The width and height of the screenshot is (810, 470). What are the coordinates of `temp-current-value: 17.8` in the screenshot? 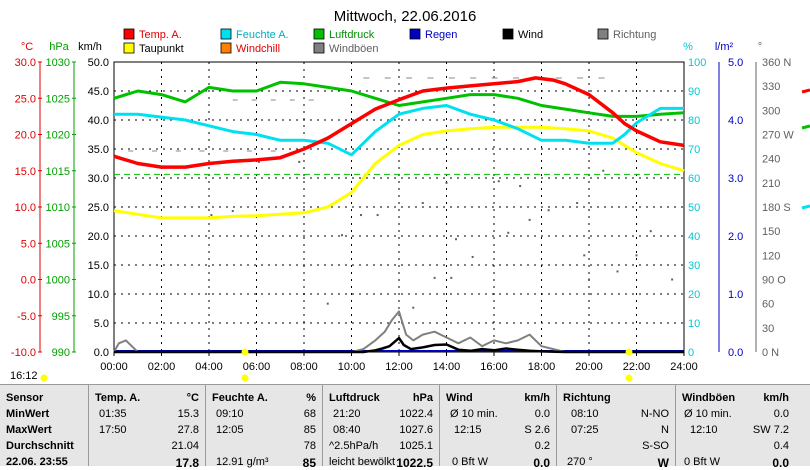 It's located at (187, 463).